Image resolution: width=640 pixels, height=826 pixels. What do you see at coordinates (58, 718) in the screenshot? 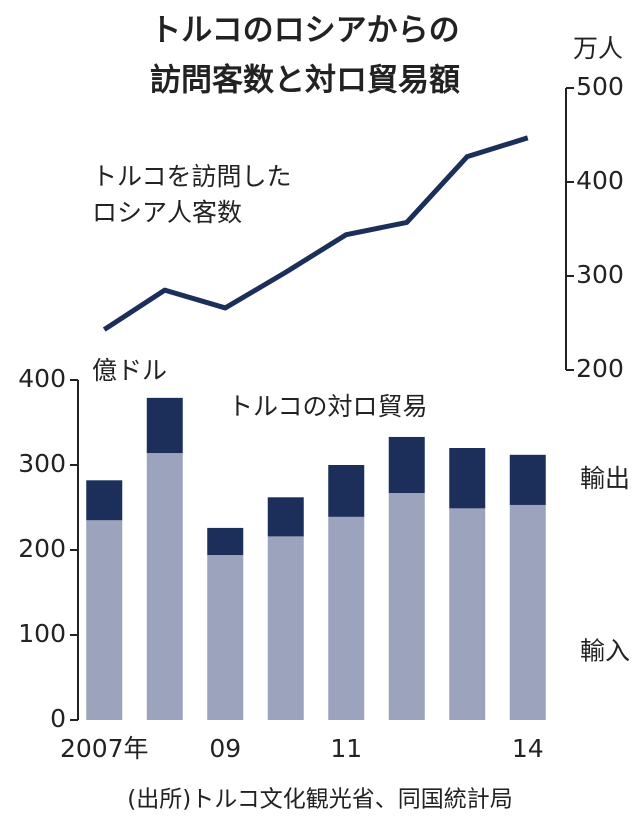
I see `y-tick-label: 0` at bounding box center [58, 718].